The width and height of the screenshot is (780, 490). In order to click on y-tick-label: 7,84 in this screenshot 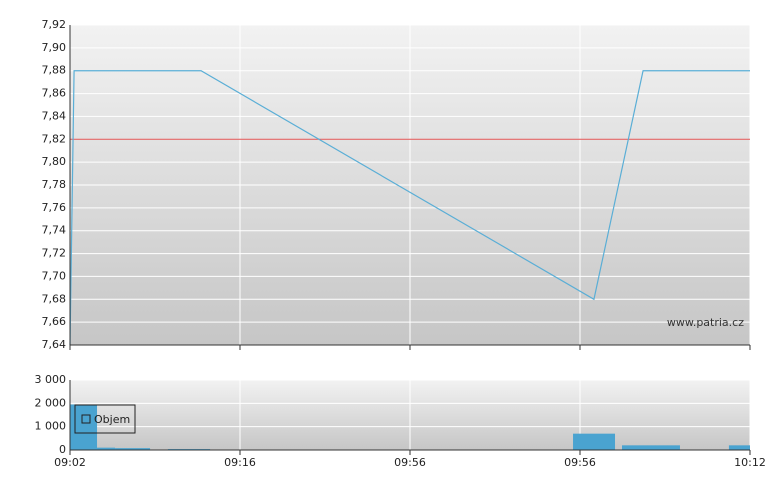, I will do `click(54, 115)`.